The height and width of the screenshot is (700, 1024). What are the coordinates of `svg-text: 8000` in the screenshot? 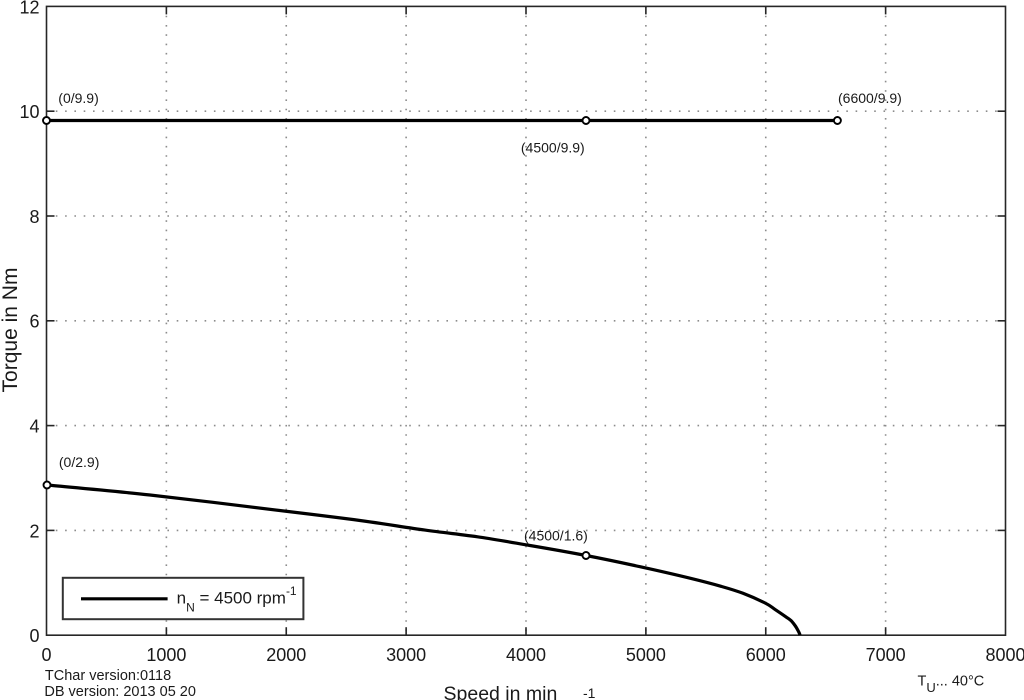 It's located at (1004, 655).